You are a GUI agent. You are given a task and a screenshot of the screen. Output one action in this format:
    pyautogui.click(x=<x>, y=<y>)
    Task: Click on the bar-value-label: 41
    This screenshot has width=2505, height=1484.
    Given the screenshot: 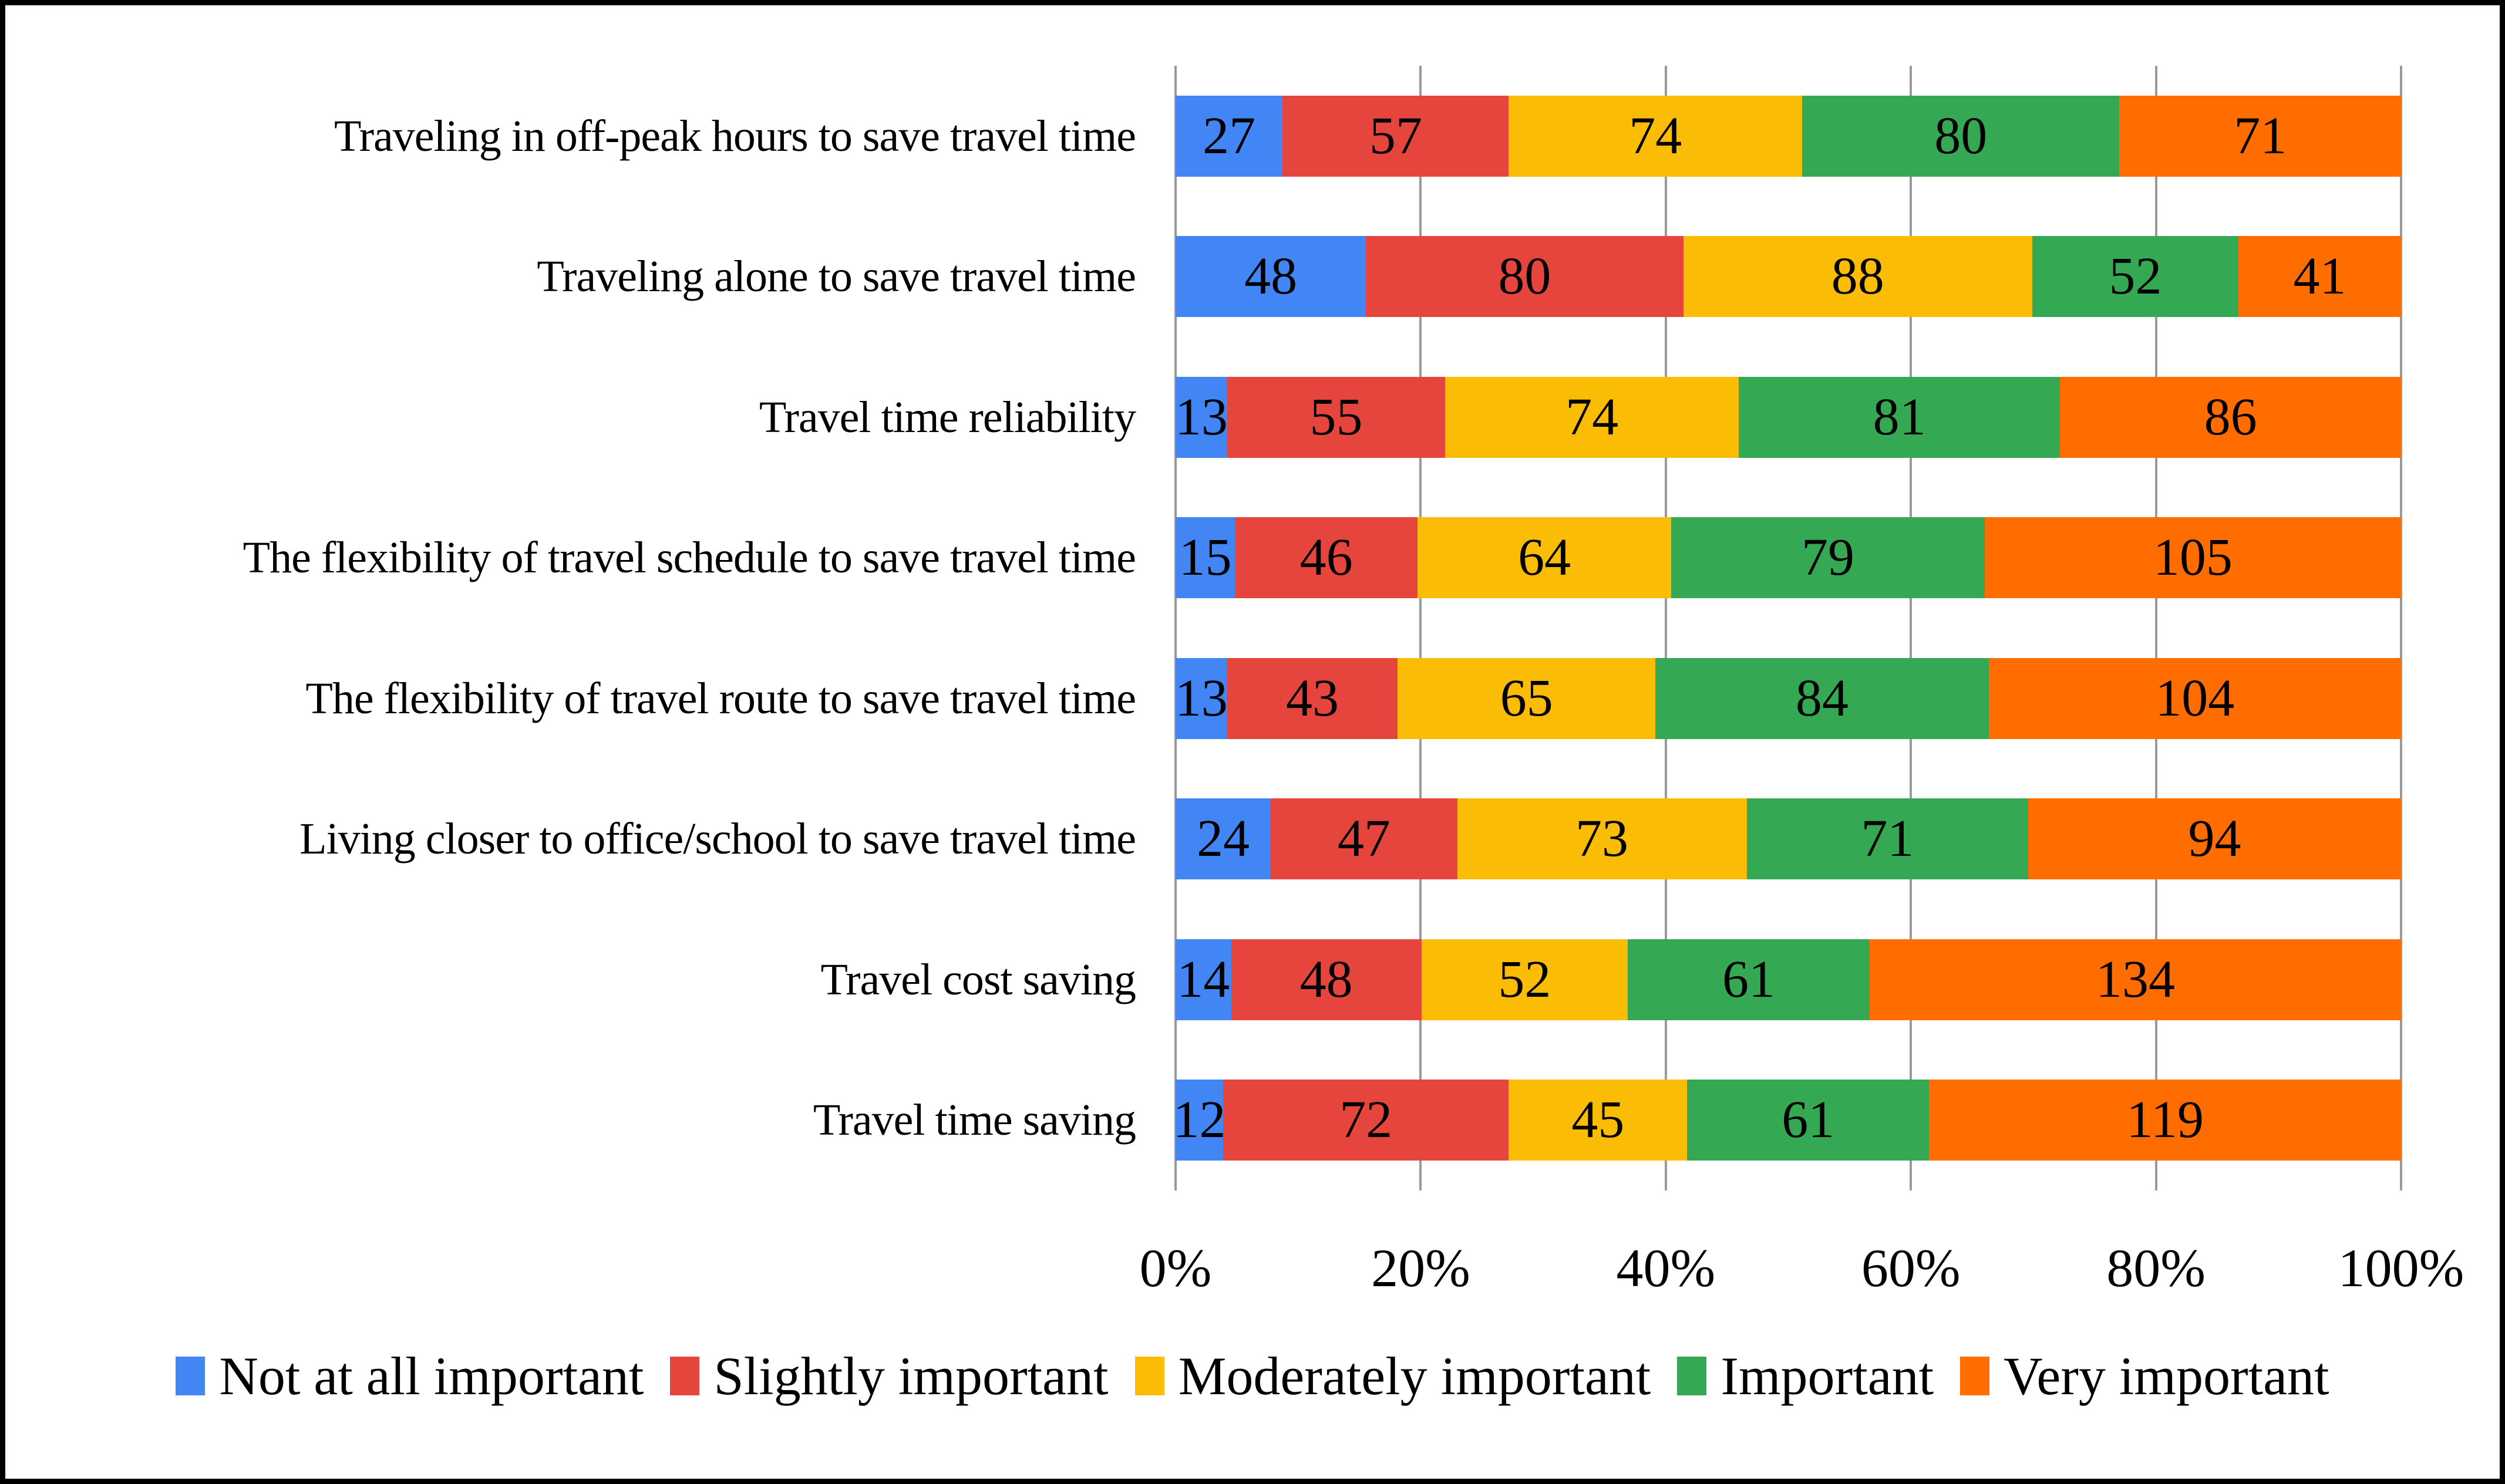 What is the action you would take?
    pyautogui.click(x=2319, y=276)
    